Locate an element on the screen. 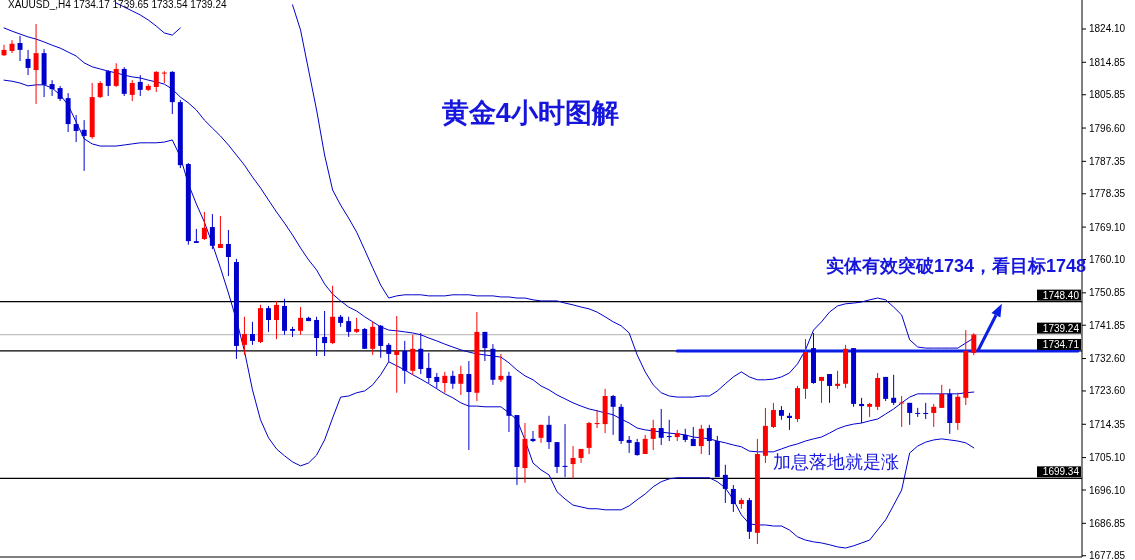 This screenshot has height=560, width=1135. y-tick-label: 1787.35 is located at coordinates (1107, 161).